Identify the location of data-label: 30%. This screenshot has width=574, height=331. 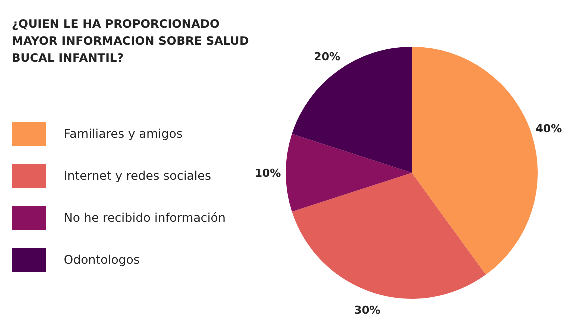
(367, 310).